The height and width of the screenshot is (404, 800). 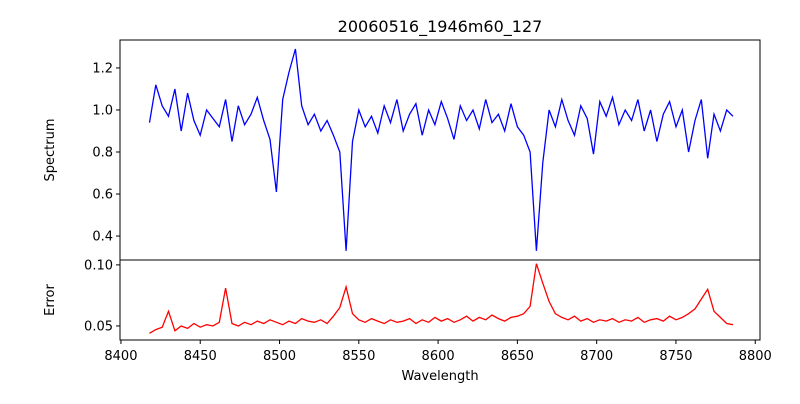 What do you see at coordinates (120, 356) in the screenshot?
I see `x-tick-label: 8400` at bounding box center [120, 356].